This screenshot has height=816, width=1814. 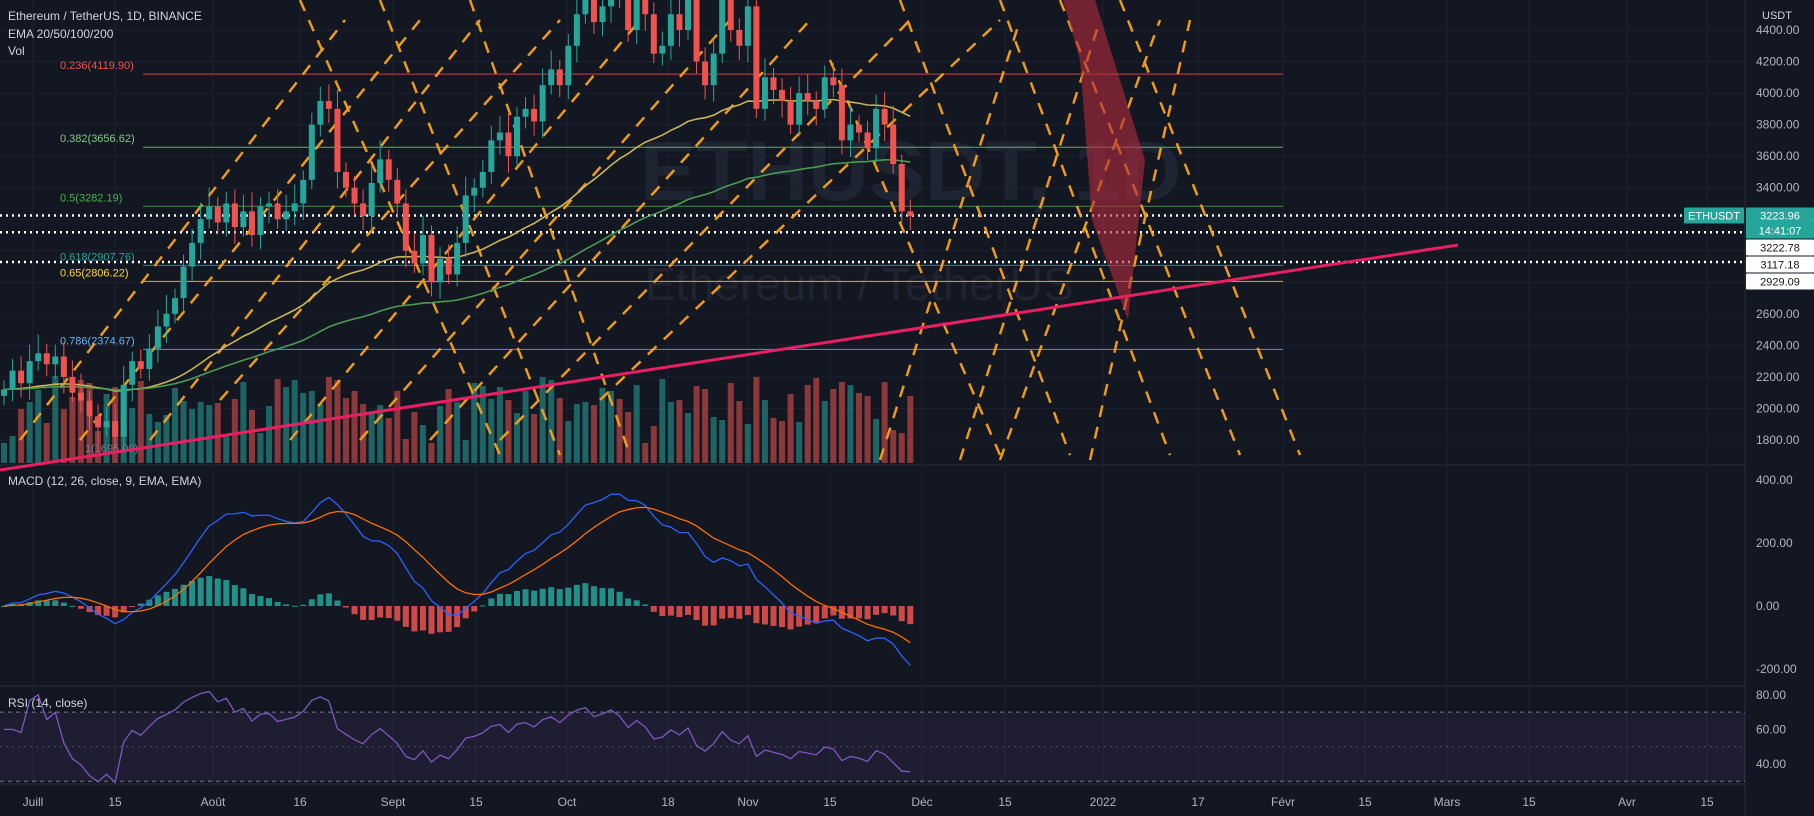 I want to click on y-tick-label: 3800.00, so click(x=1778, y=125).